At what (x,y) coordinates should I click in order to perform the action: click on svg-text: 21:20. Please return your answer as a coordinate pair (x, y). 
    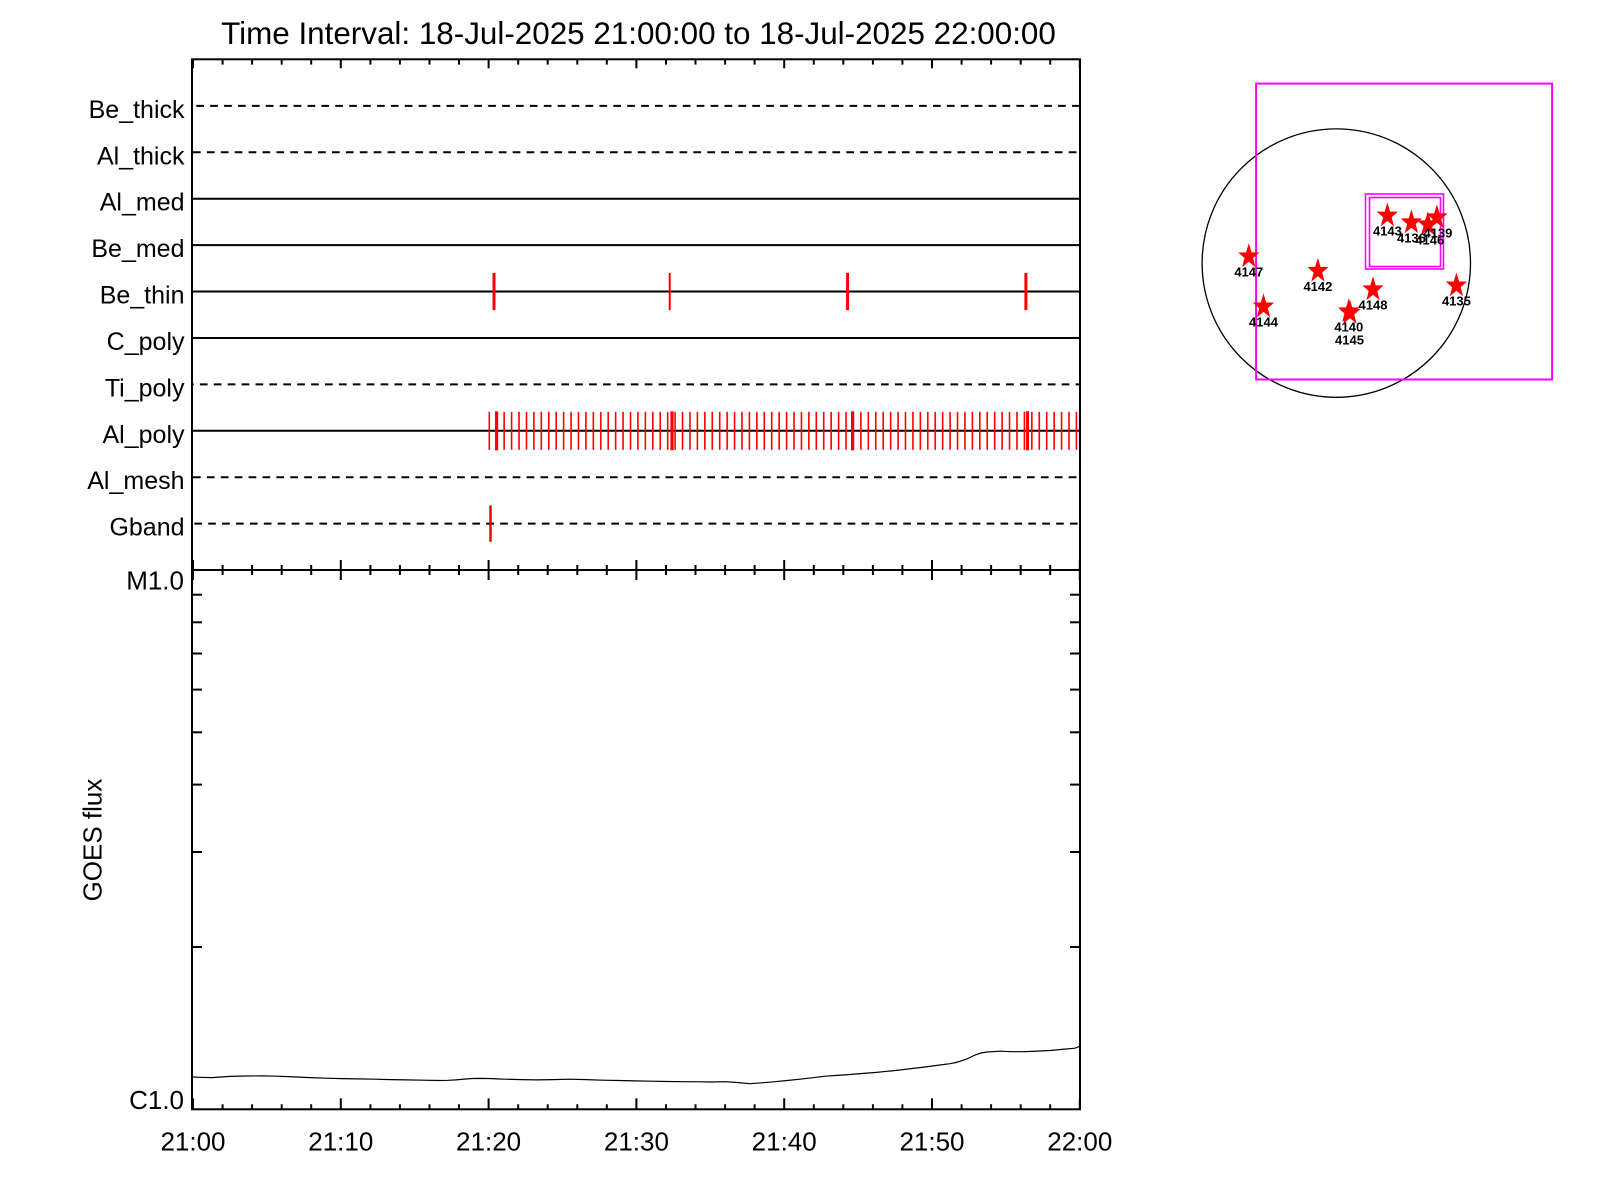
    Looking at the image, I should click on (488, 1142).